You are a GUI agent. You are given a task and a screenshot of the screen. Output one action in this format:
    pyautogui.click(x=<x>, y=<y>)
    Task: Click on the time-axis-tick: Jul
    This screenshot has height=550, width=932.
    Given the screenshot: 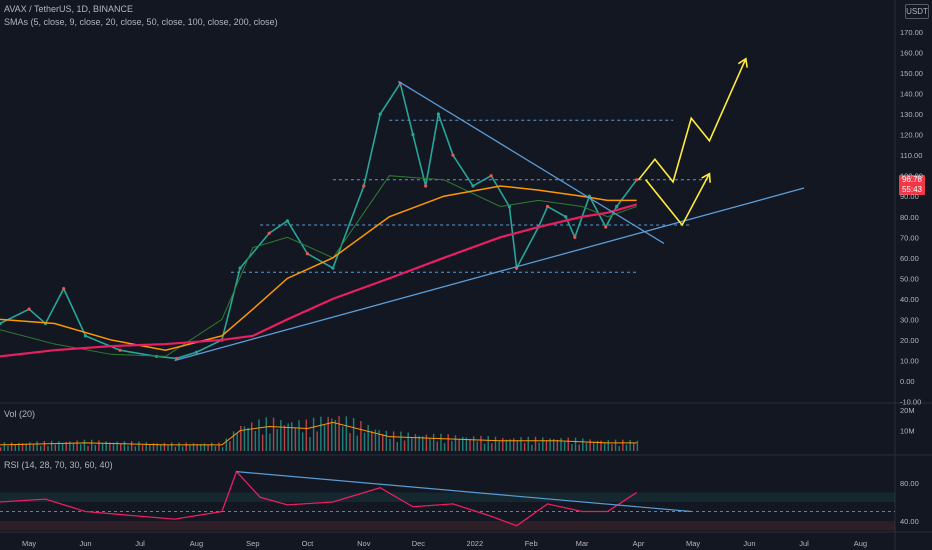 What is the action you would take?
    pyautogui.click(x=804, y=543)
    